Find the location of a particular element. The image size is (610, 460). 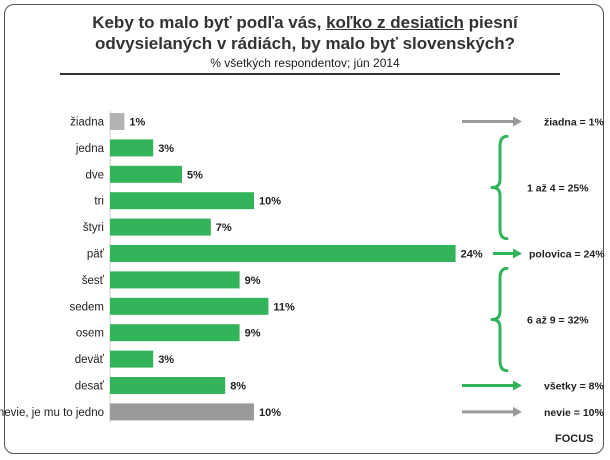

category-label: žiadna is located at coordinates (87, 123).